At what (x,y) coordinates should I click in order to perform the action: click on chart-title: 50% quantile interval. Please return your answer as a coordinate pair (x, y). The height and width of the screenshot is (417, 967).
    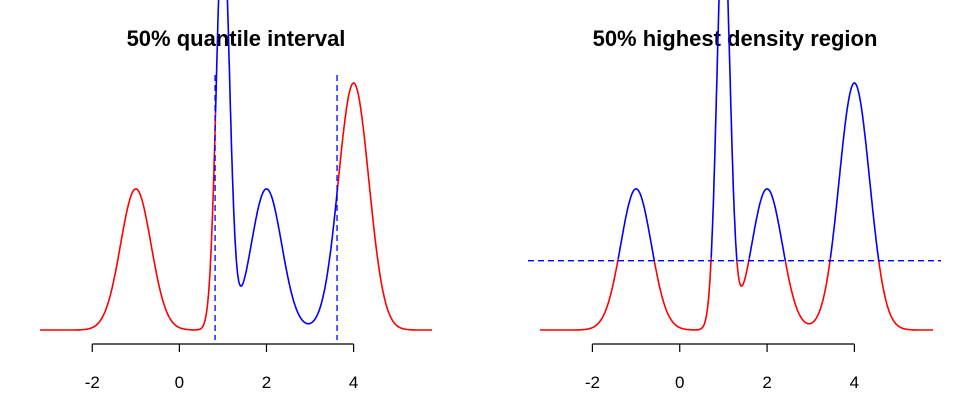
    Looking at the image, I should click on (236, 38).